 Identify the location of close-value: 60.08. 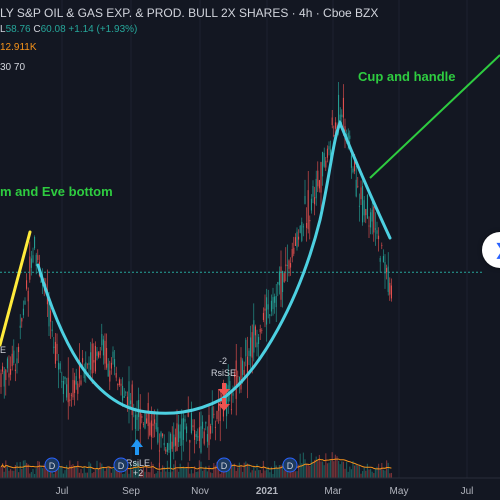
(53, 29).